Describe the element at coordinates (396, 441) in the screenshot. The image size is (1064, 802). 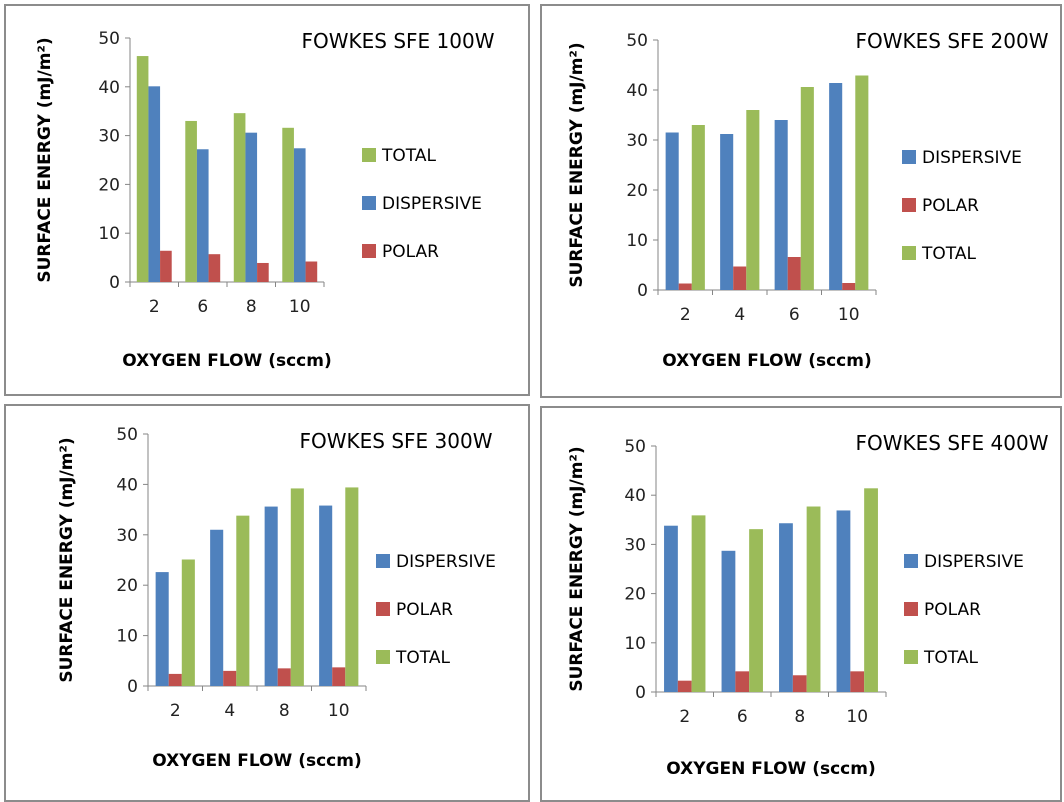
I see `chart-title: FOWKES SFE 300W` at that location.